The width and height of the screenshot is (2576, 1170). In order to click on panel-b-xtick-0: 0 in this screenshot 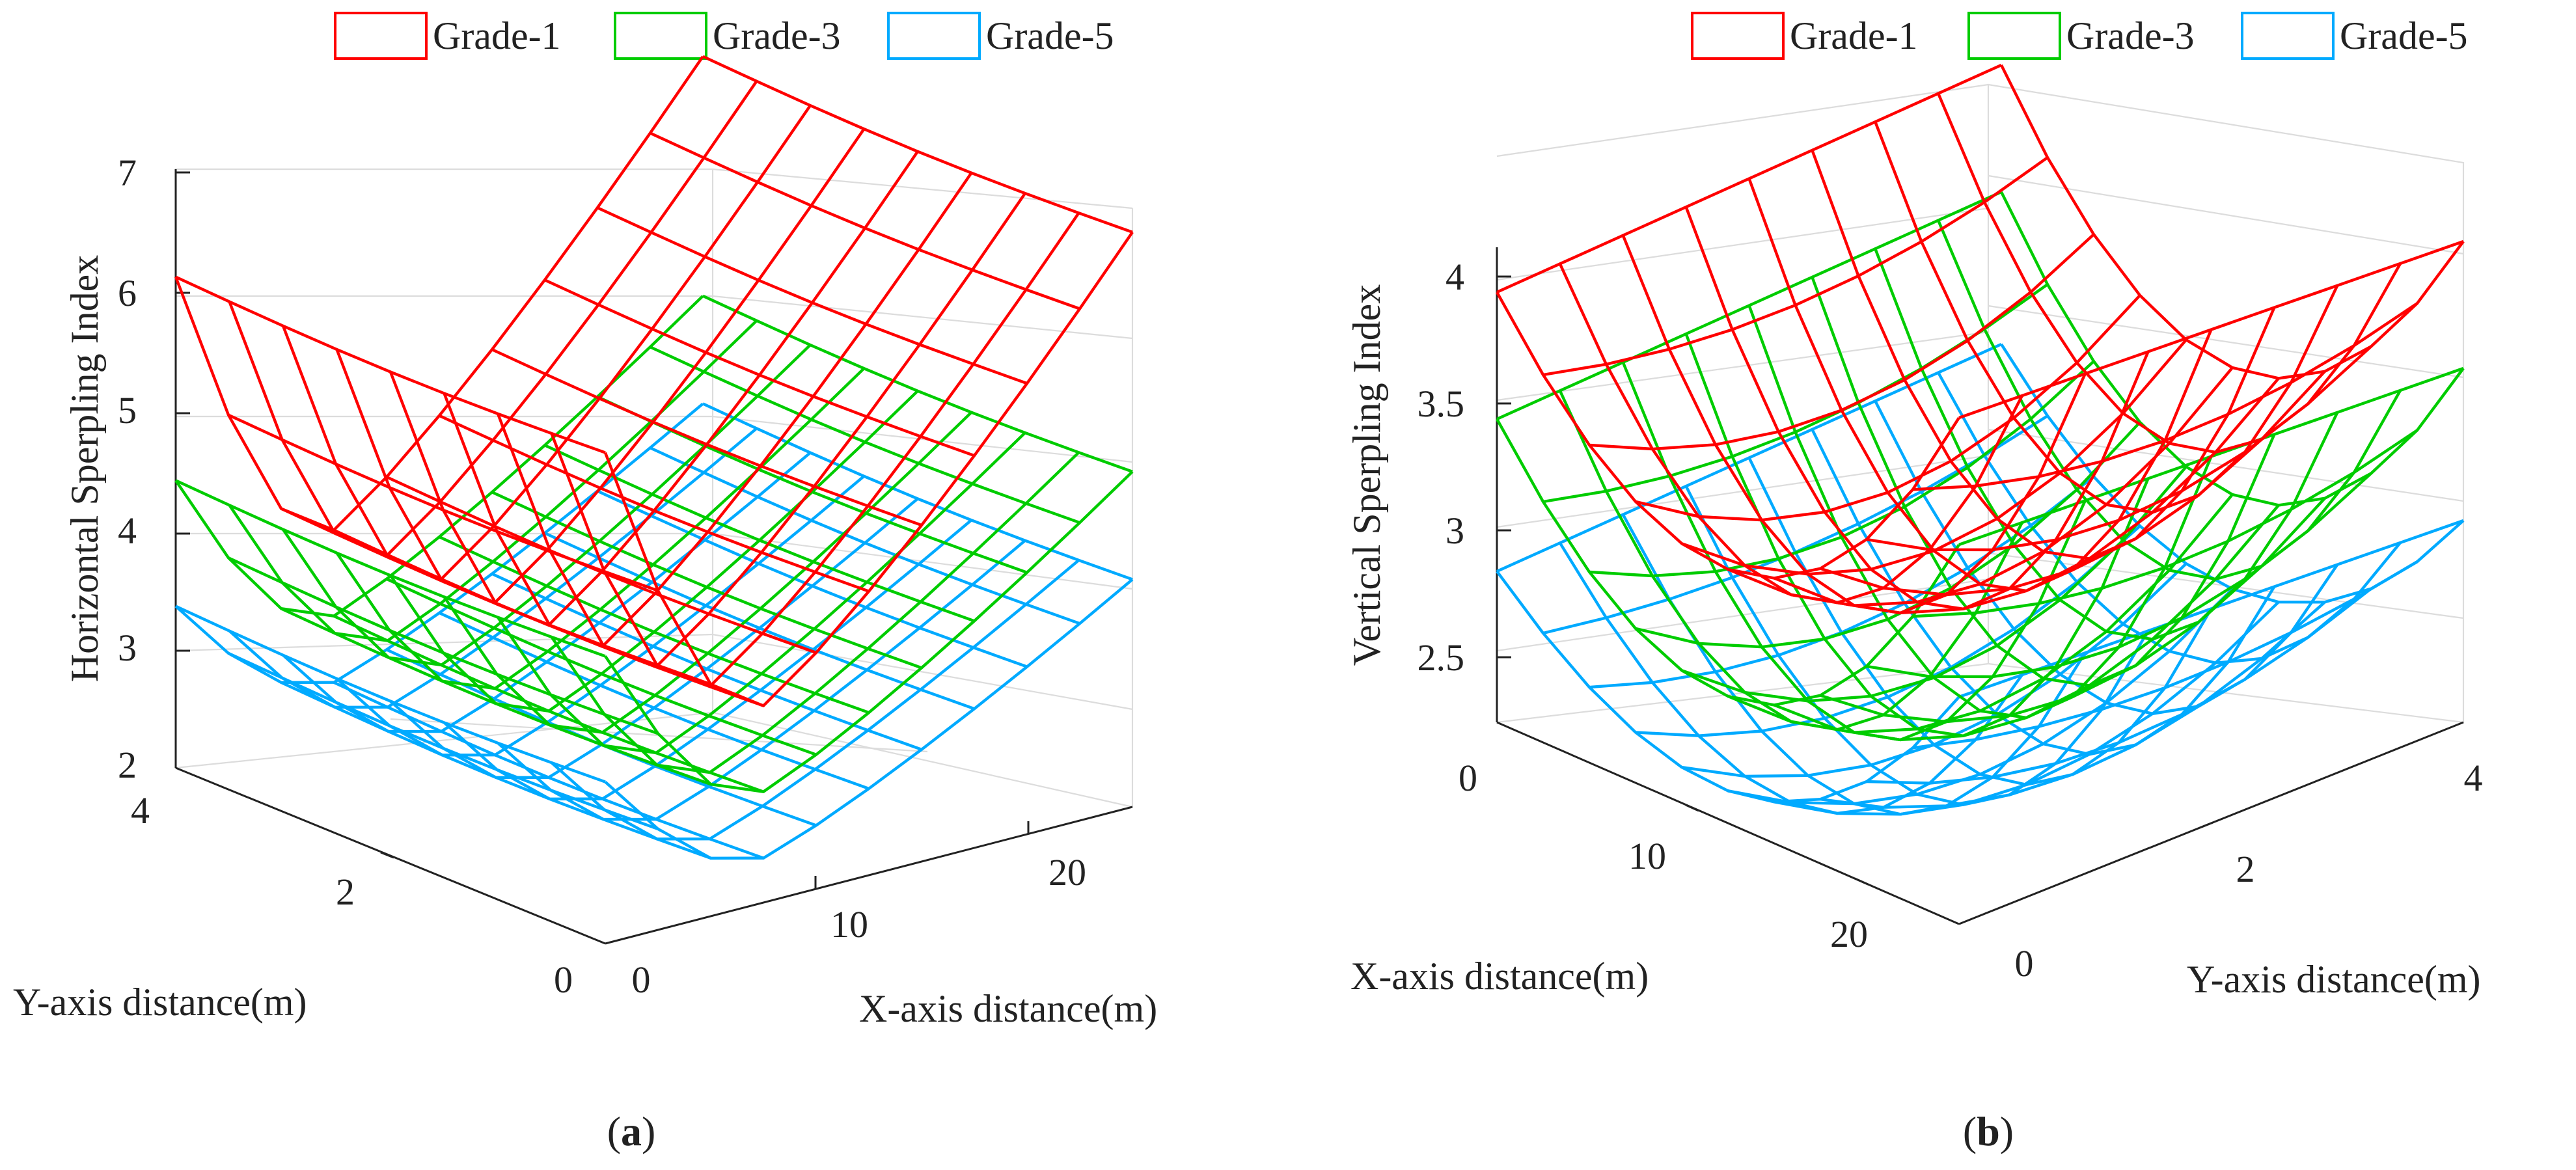, I will do `click(1468, 778)`.